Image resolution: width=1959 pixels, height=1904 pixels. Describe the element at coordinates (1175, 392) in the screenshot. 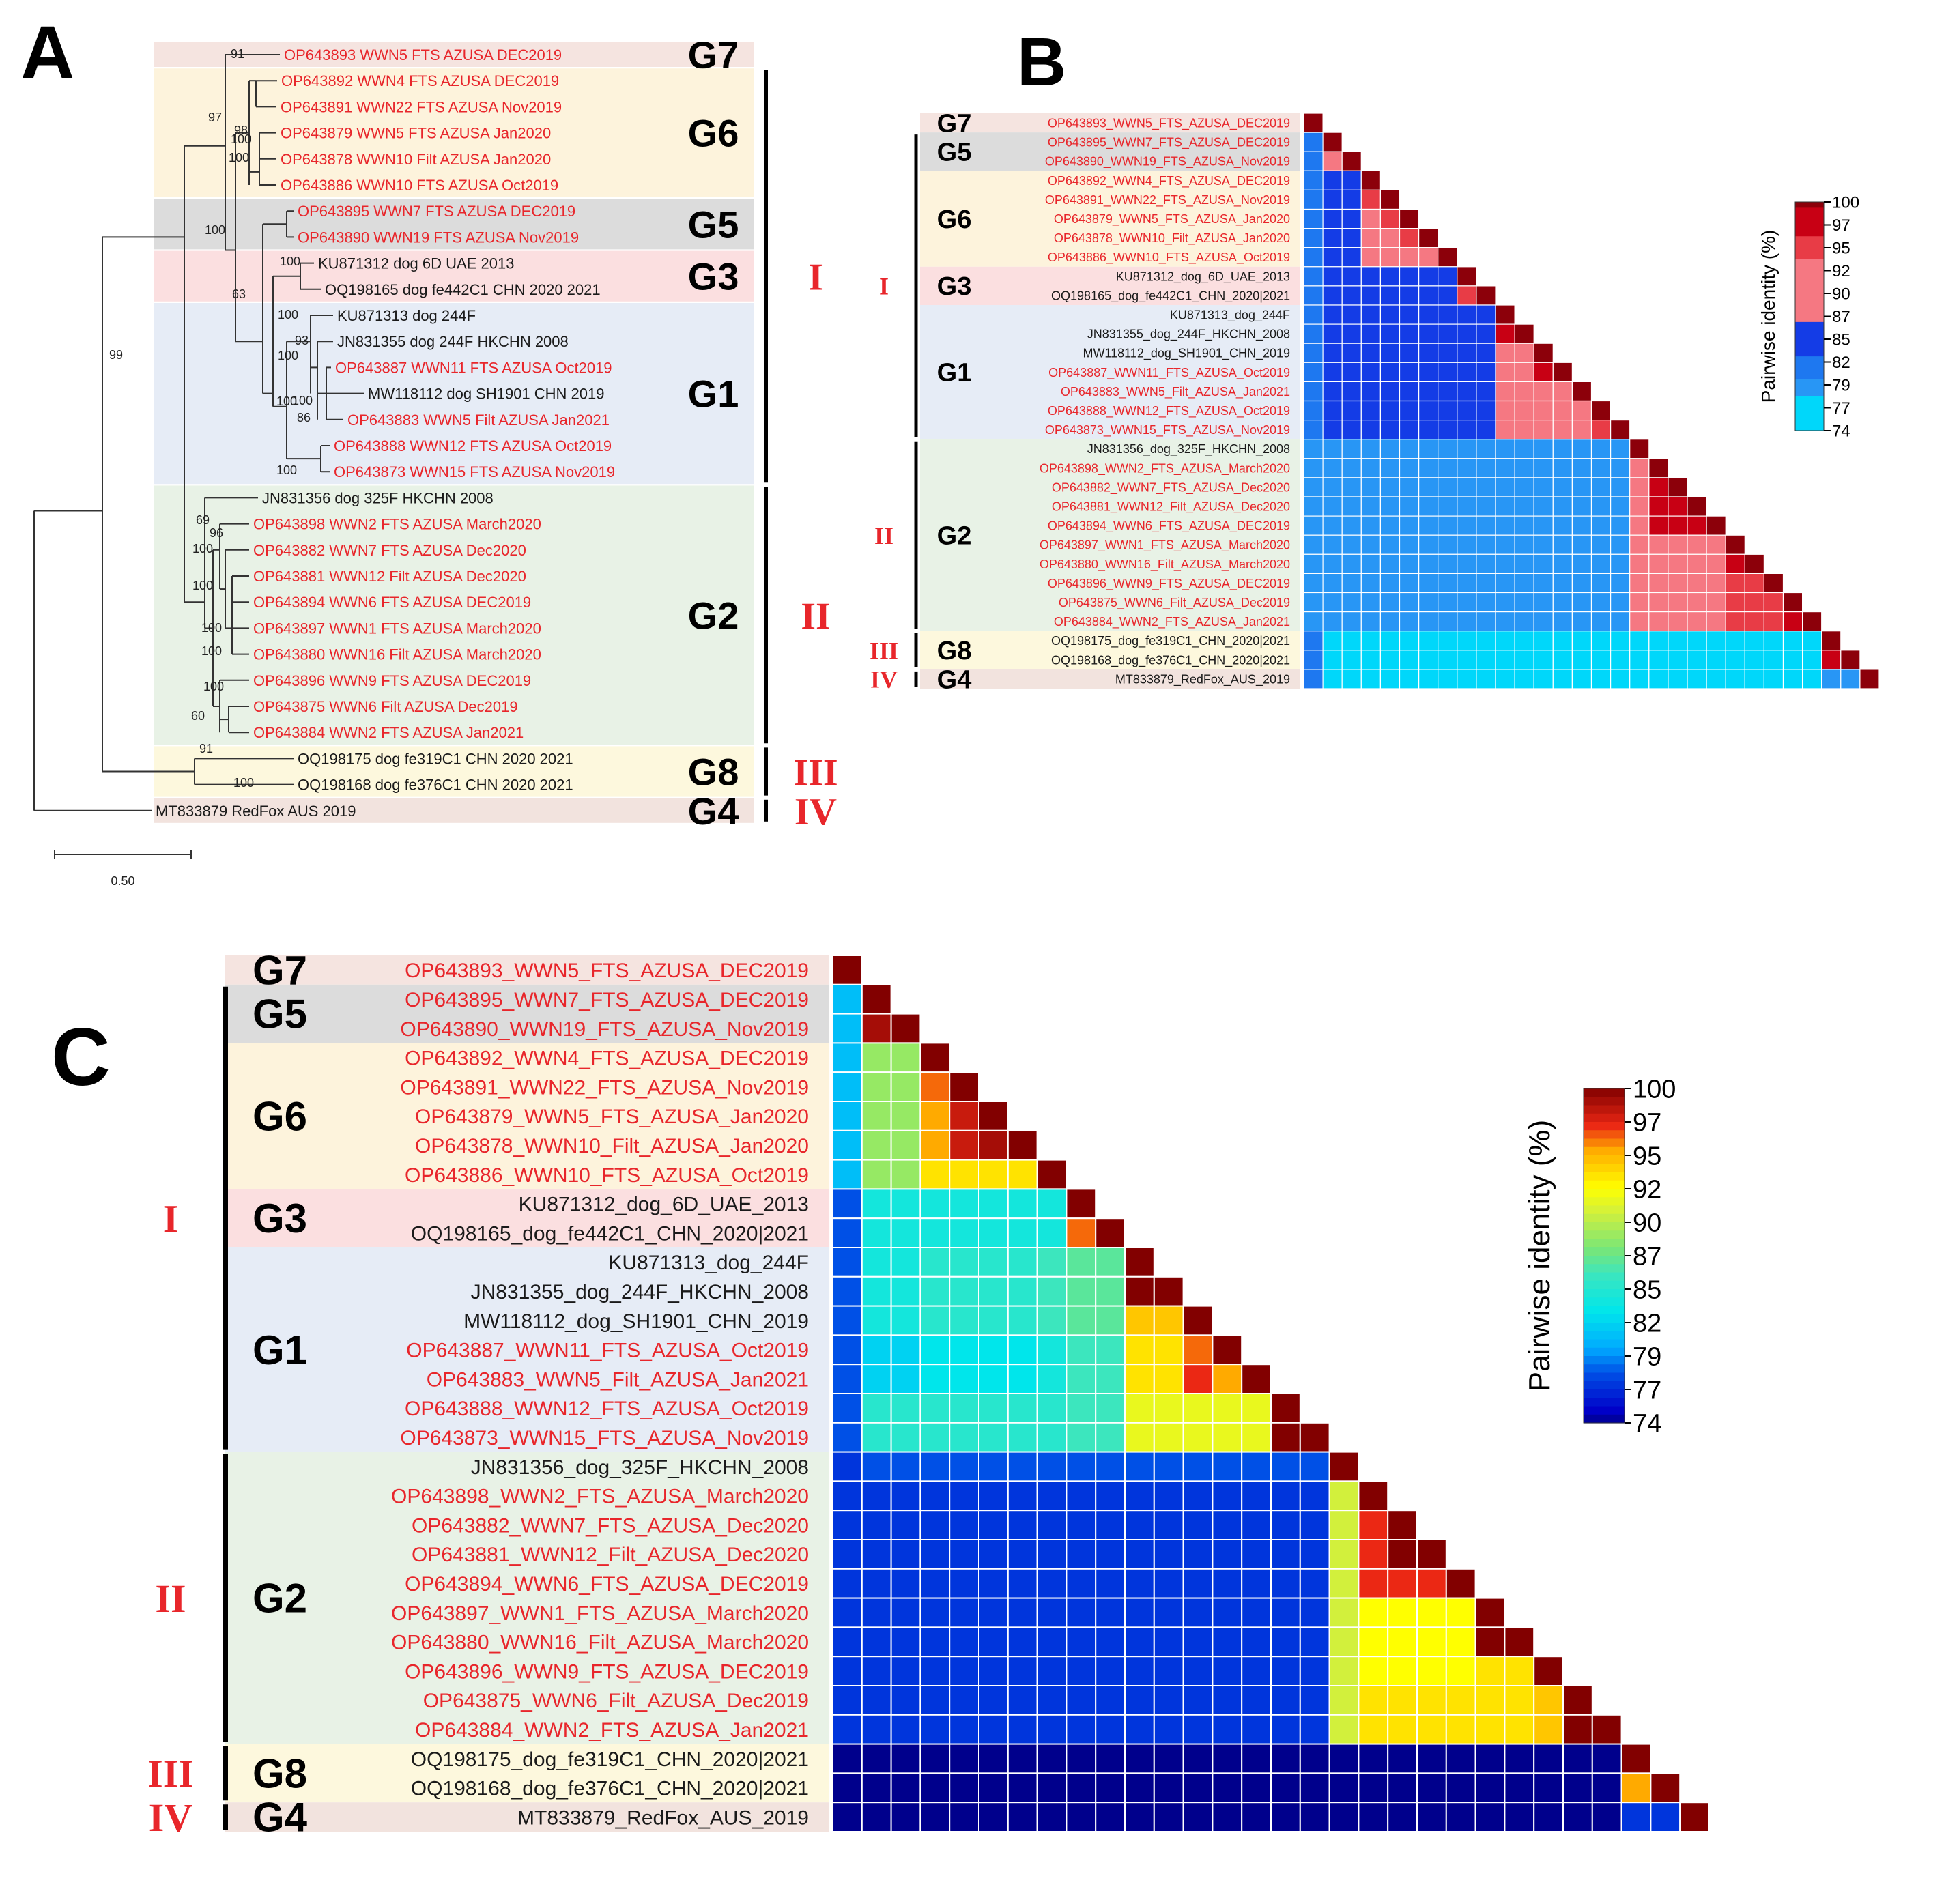

I see `row-label: OP643883_WWN5_Filt_AZUSA_Jan2021` at that location.